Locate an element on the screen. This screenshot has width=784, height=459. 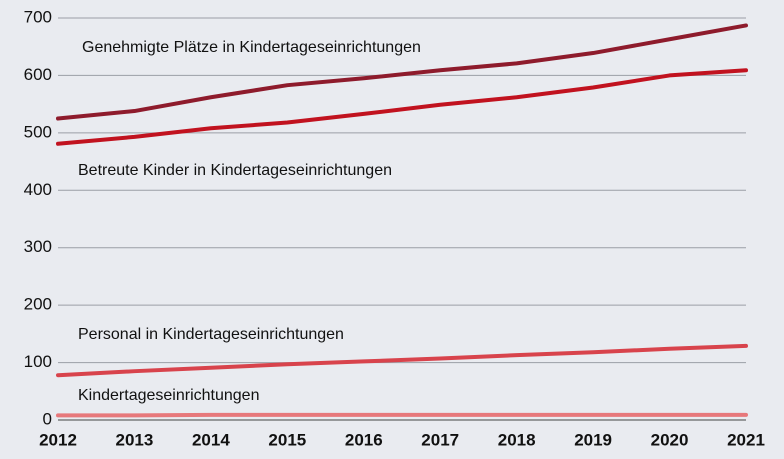
x-tick-label: 2012 is located at coordinates (58, 439).